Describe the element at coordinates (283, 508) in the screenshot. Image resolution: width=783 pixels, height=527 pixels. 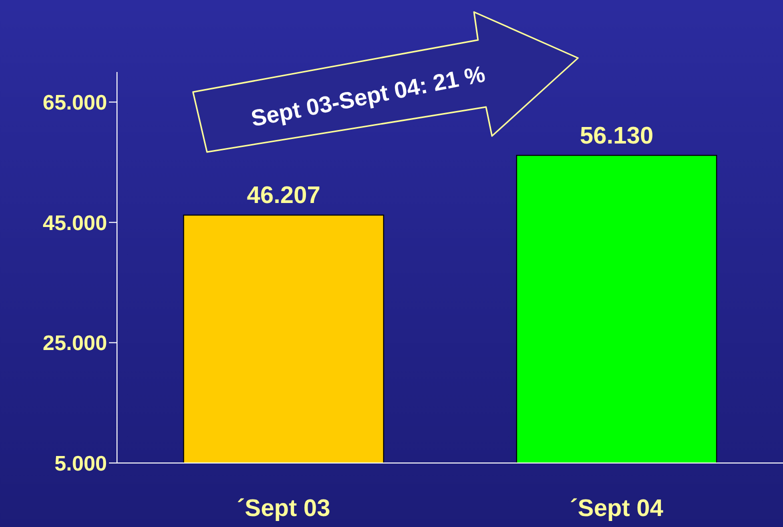
I see `x-tick-label: ´Sept 03` at that location.